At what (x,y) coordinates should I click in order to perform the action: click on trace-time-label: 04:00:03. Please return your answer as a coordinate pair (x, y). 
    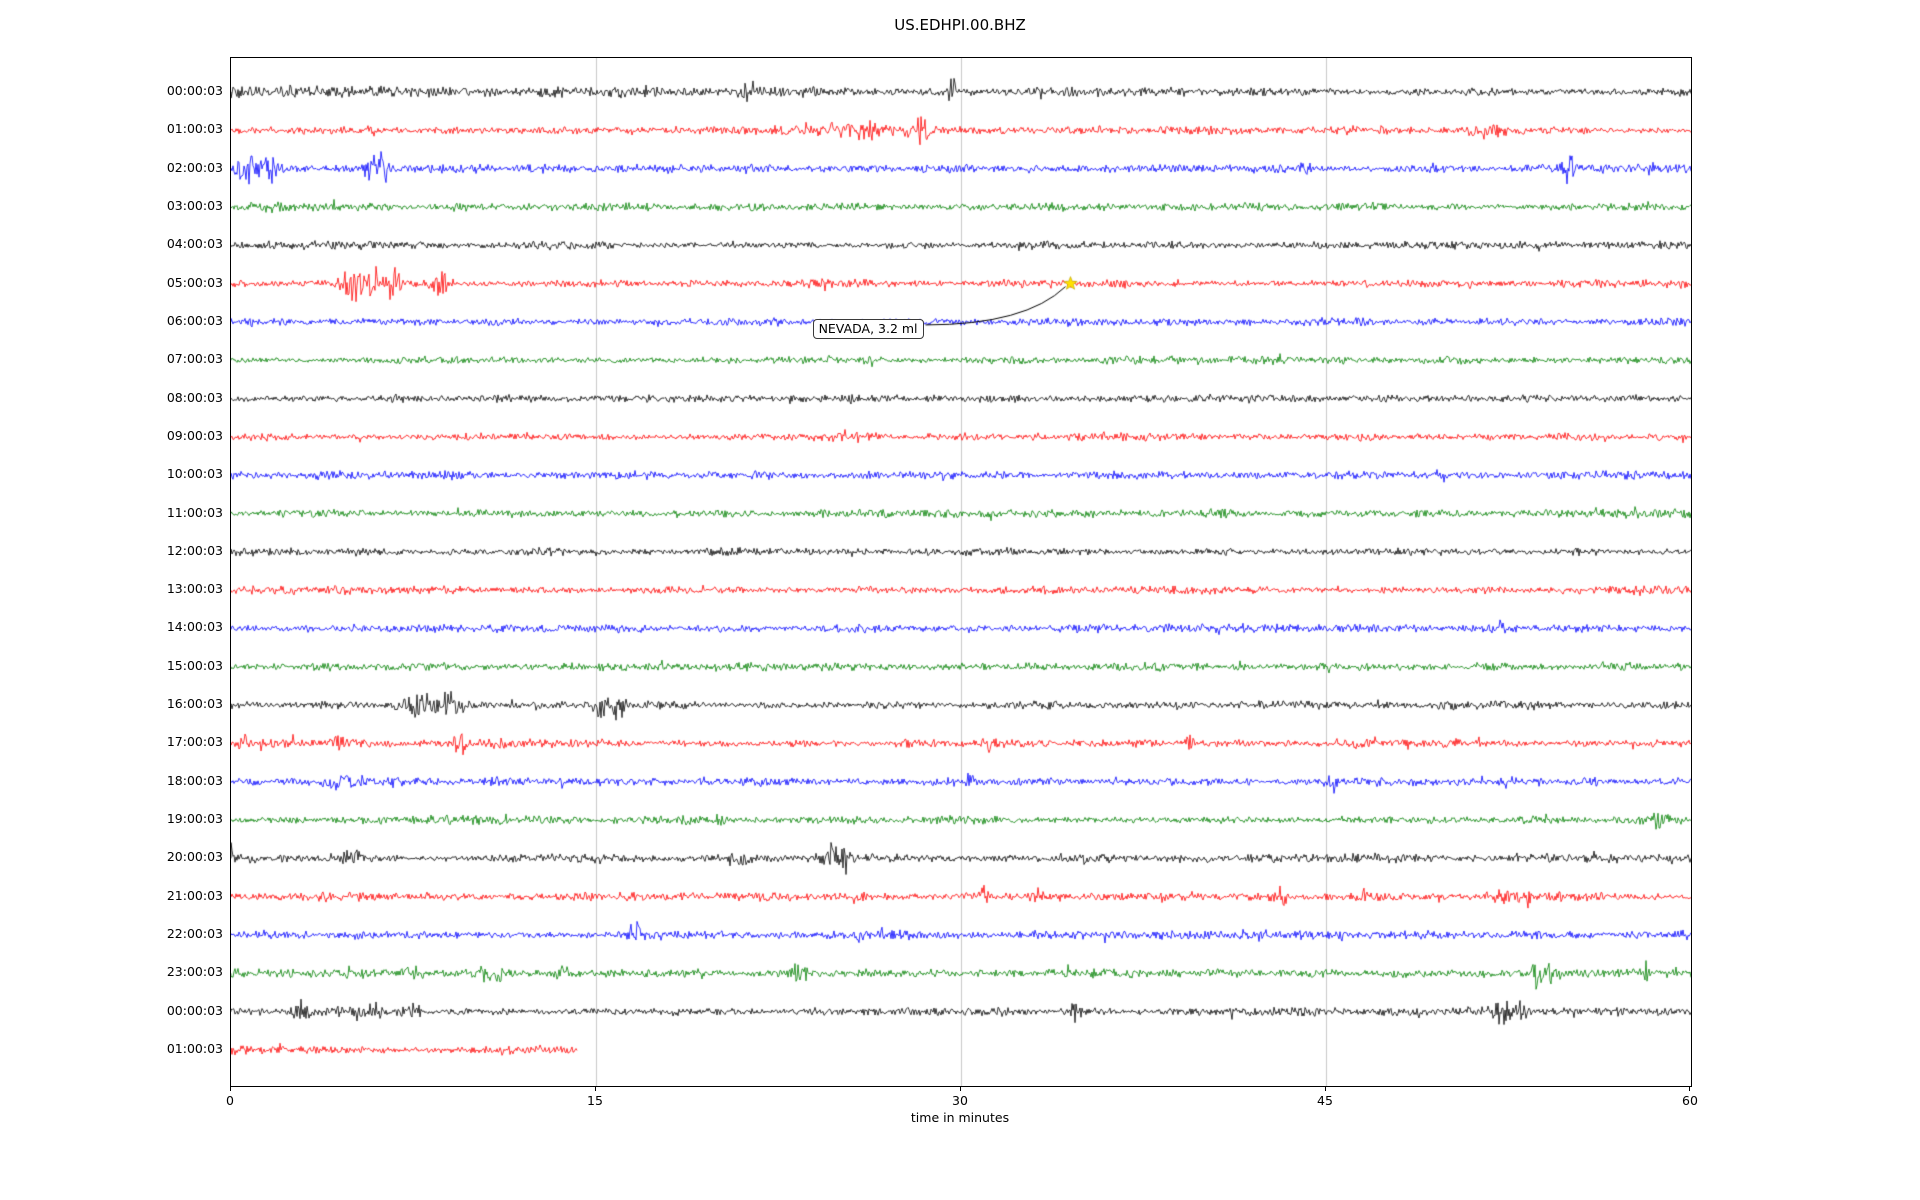
    Looking at the image, I should click on (194, 244).